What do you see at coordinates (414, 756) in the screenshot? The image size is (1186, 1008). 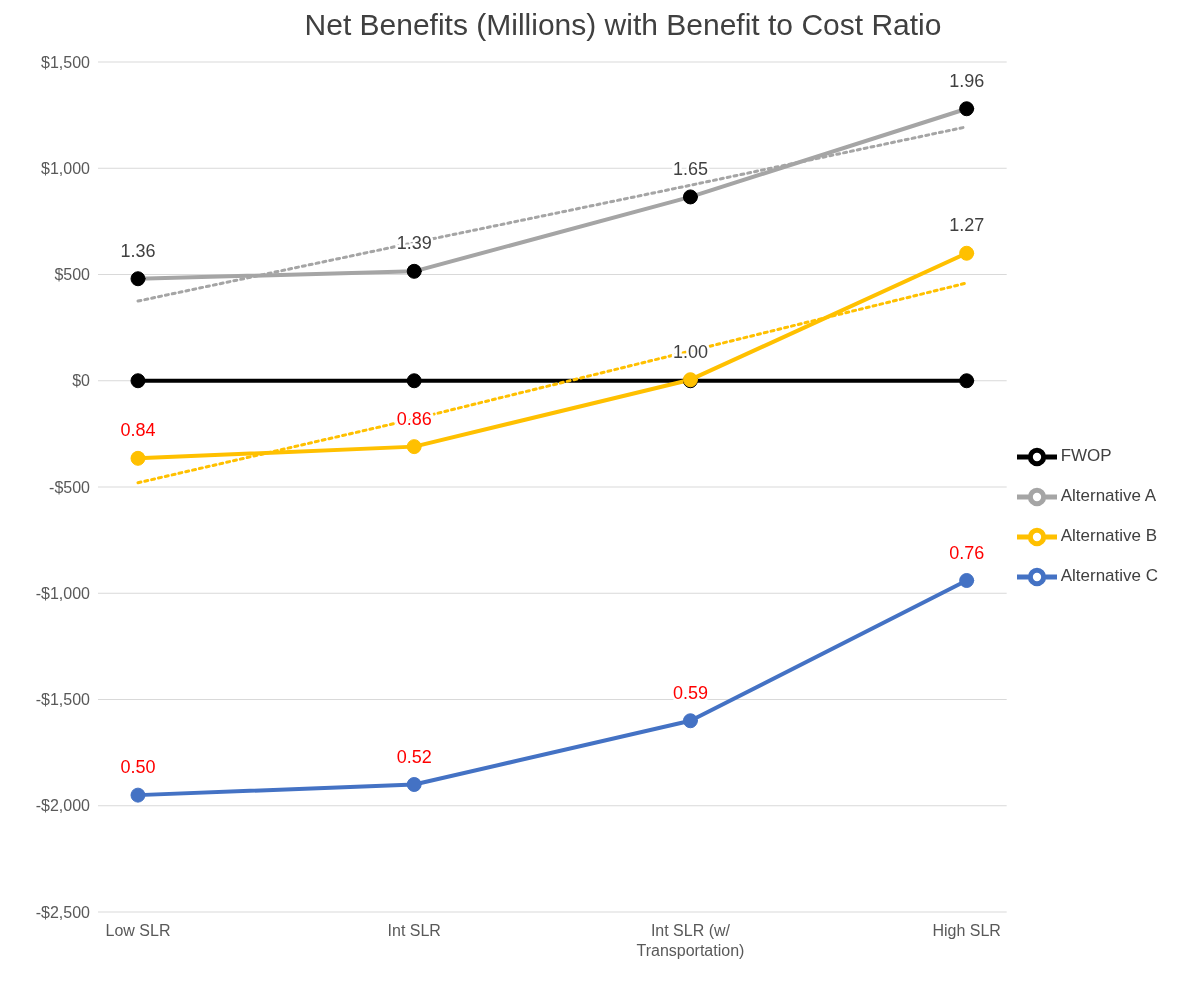 I see `annotation: 0.52` at bounding box center [414, 756].